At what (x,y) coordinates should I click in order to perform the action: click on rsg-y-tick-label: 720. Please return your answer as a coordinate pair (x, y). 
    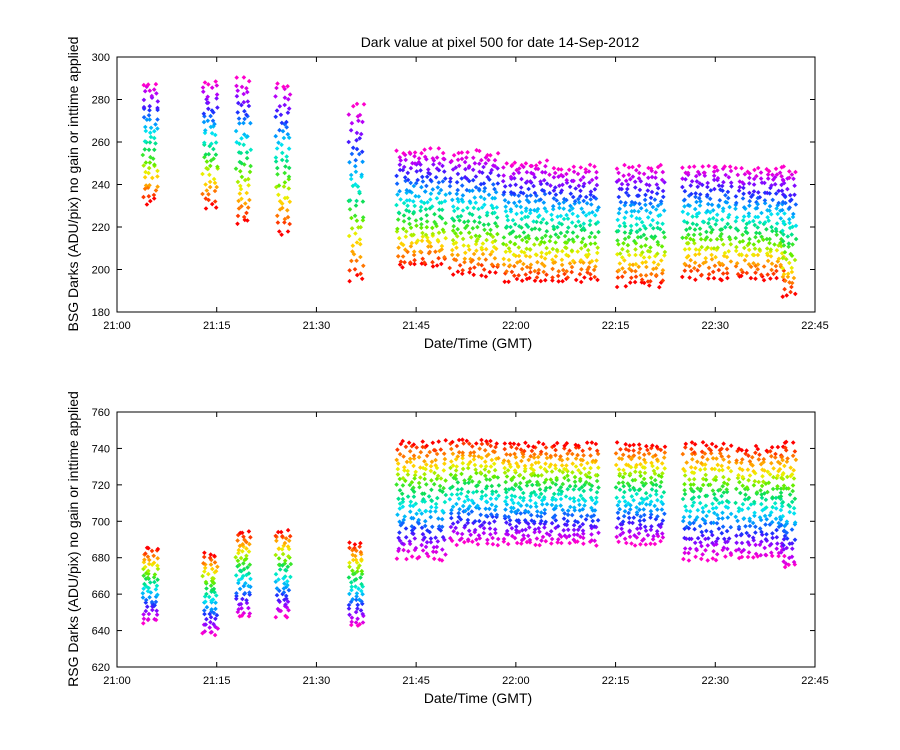
    Looking at the image, I should click on (101, 486).